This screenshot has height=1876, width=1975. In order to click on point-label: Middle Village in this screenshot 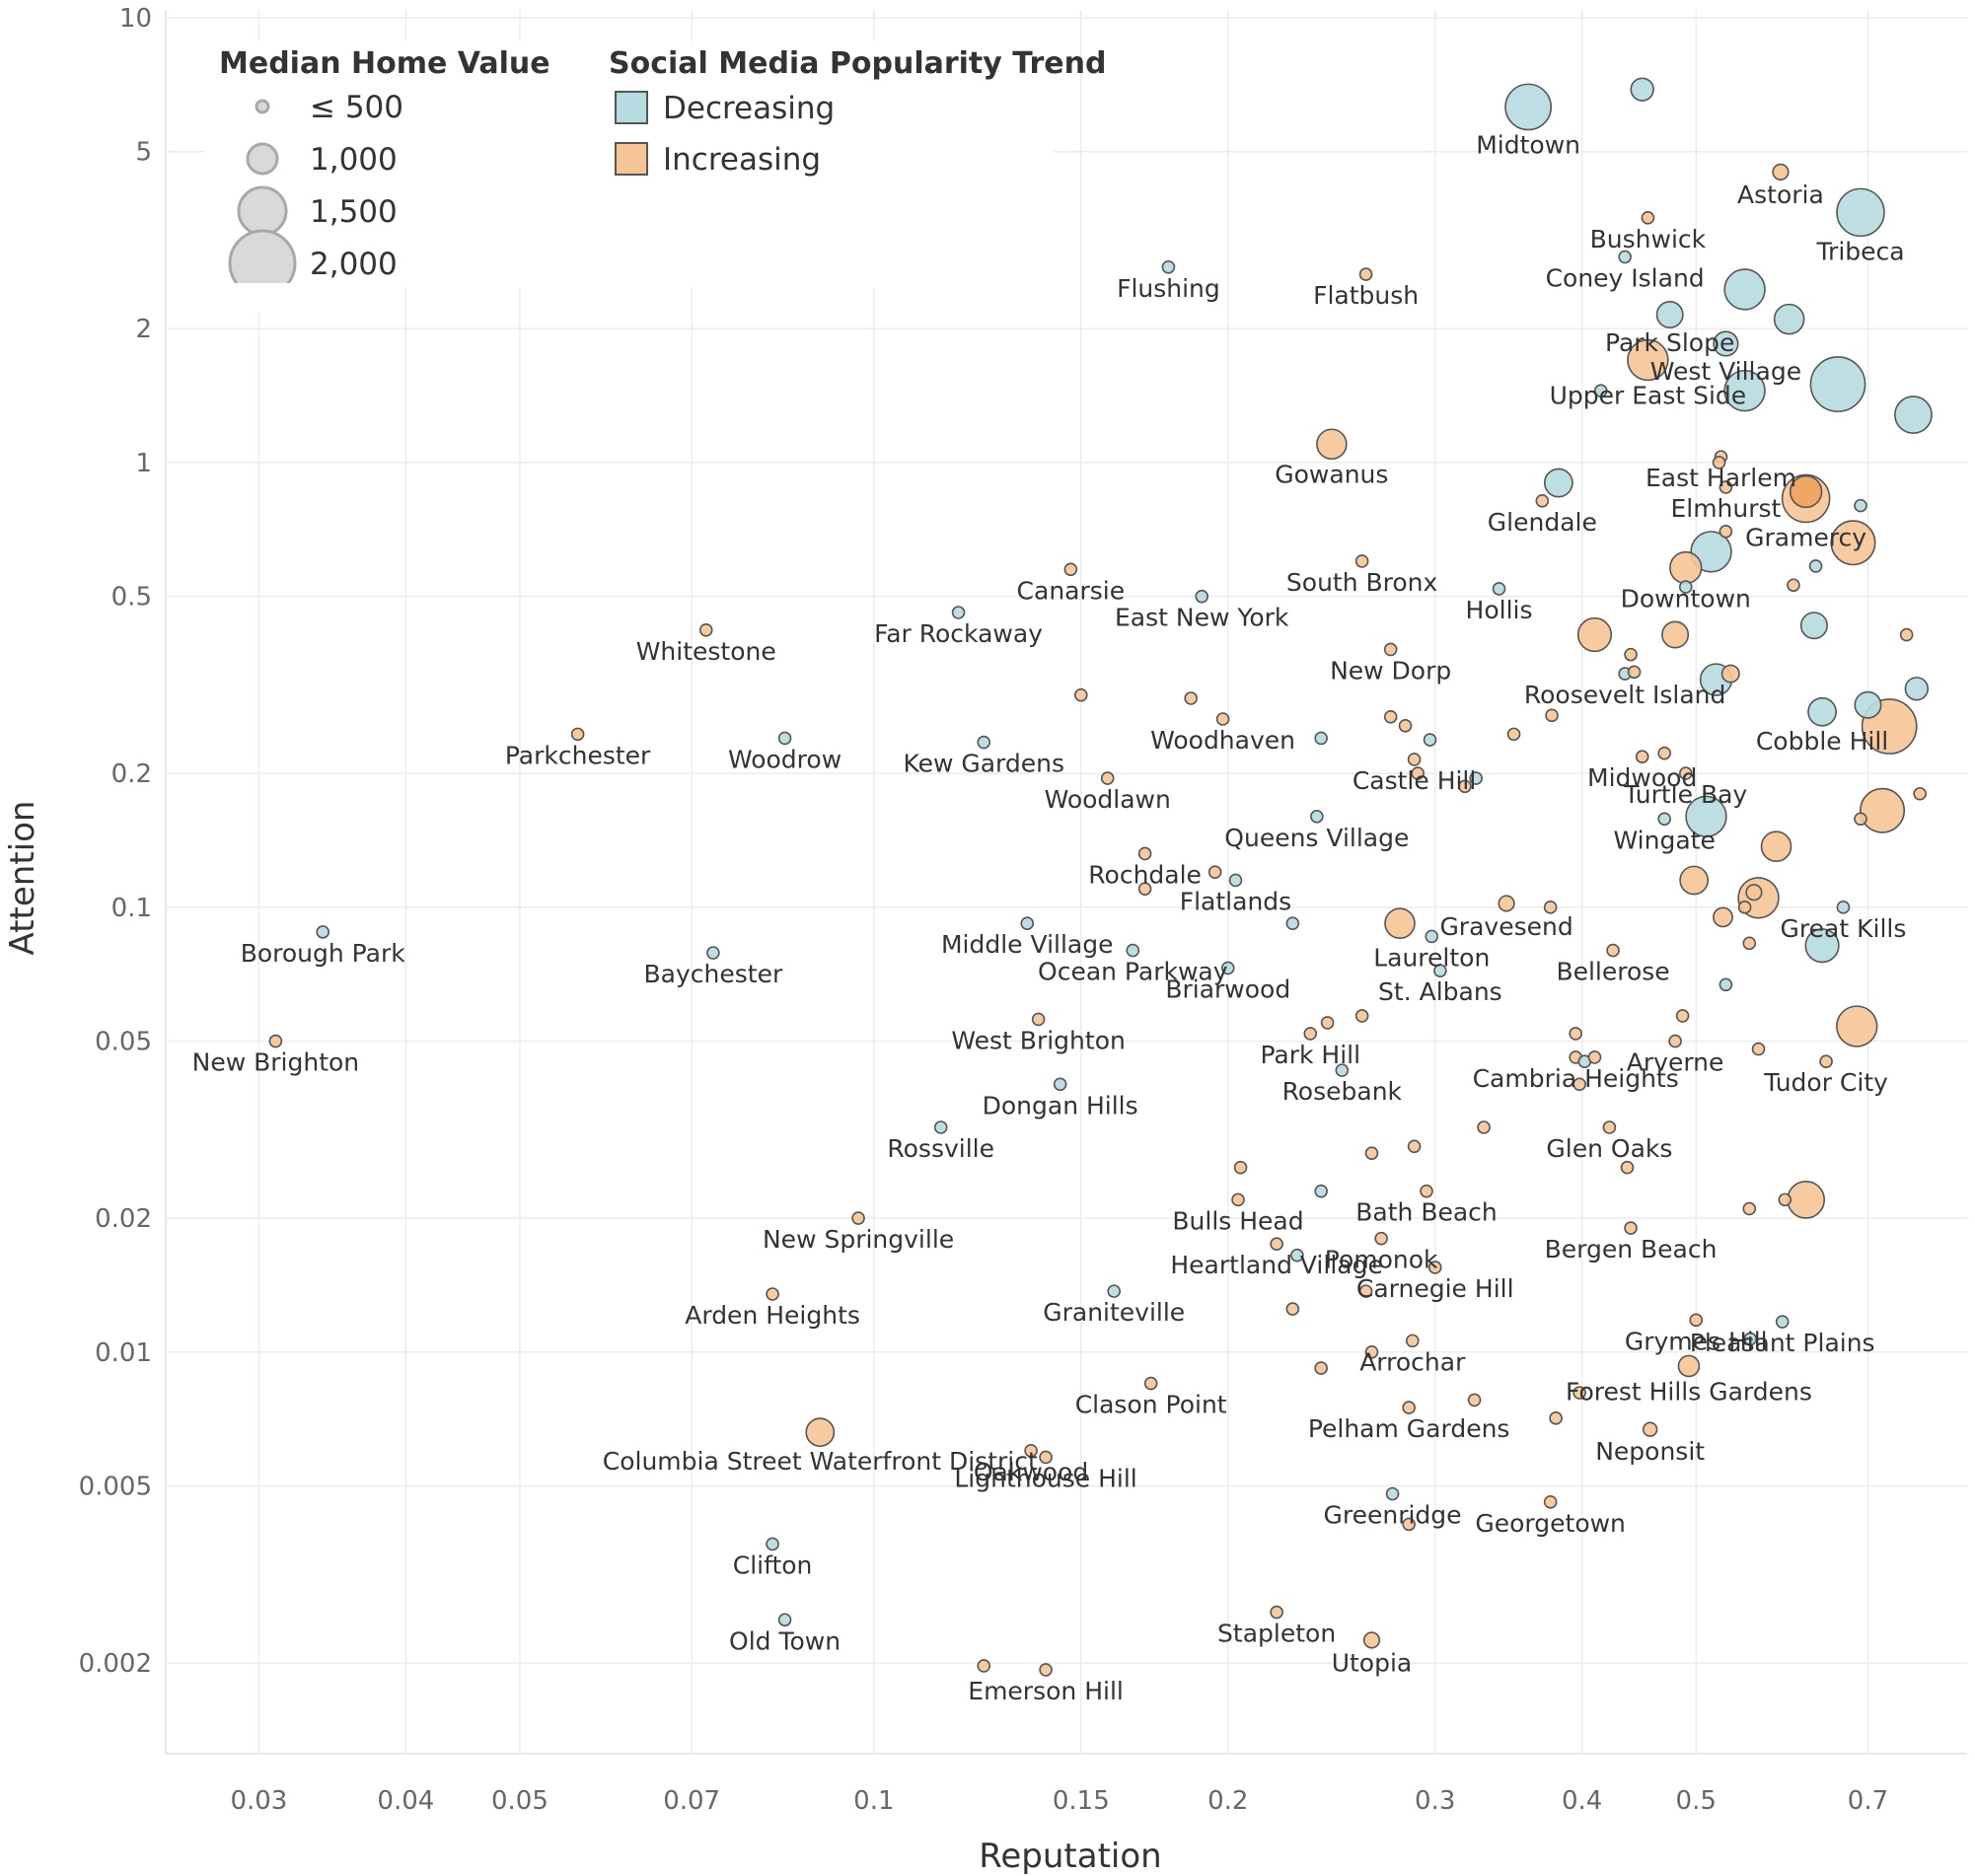, I will do `click(1027, 944)`.